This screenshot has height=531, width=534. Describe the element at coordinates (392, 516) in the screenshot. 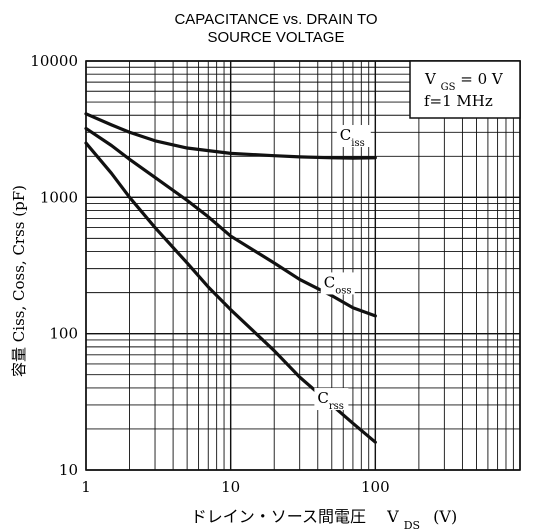

I see `x-axis-label-symbol: V` at that location.